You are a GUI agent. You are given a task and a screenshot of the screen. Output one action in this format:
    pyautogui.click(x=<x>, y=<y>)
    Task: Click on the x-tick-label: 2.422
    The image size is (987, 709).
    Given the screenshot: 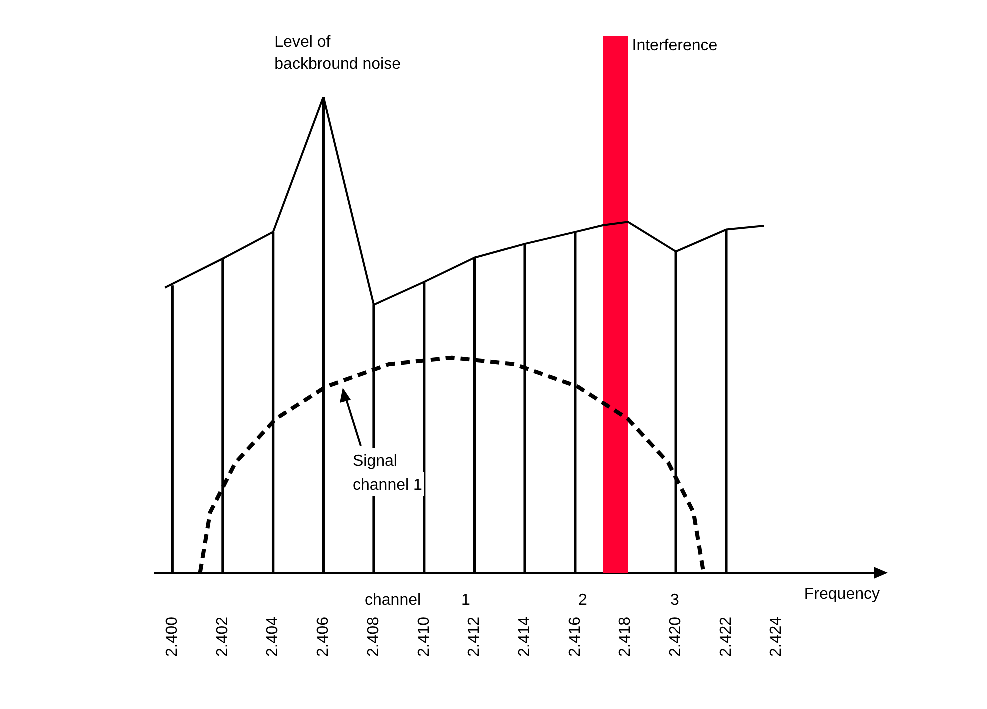 What is the action you would take?
    pyautogui.click(x=726, y=637)
    